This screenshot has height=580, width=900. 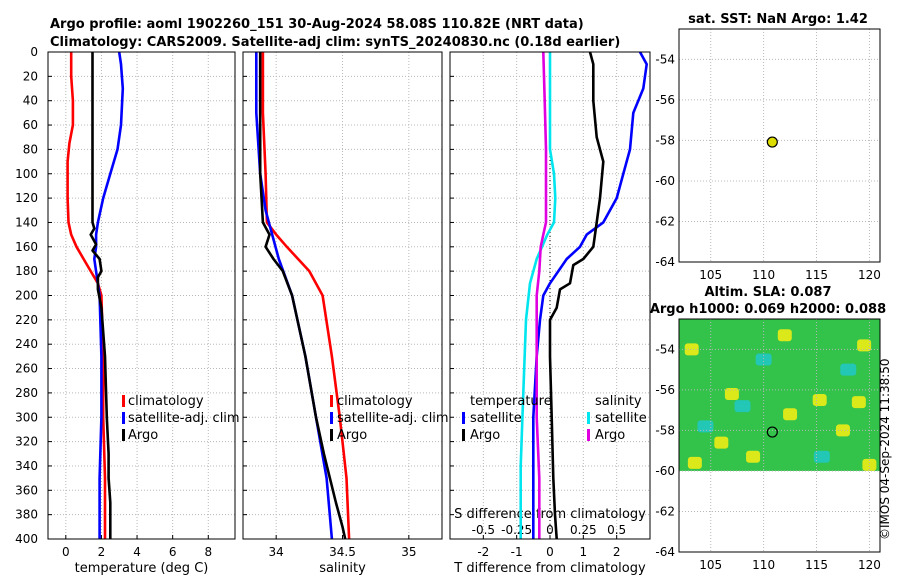 I want to click on series-line-t-satellite, so click(x=590, y=295).